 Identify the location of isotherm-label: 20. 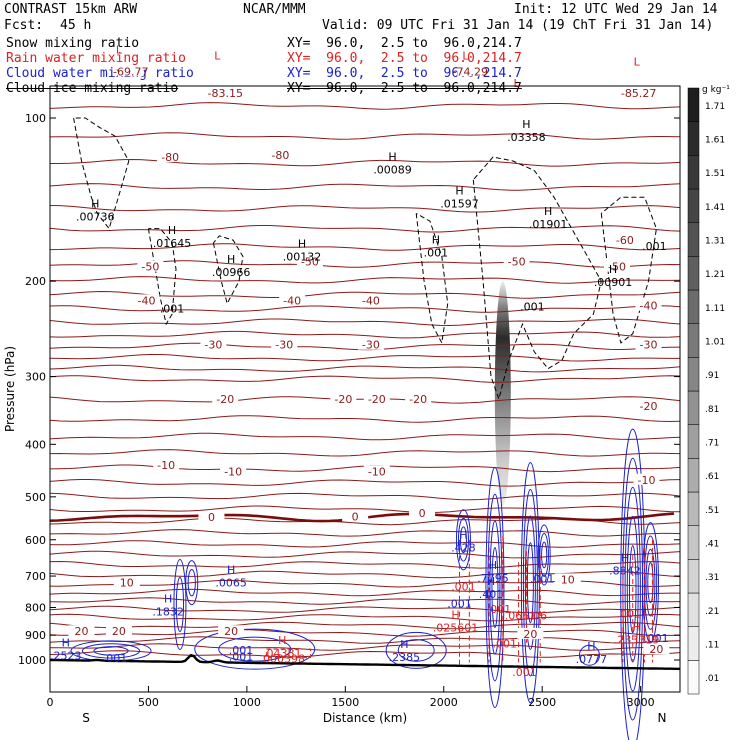
(530, 634).